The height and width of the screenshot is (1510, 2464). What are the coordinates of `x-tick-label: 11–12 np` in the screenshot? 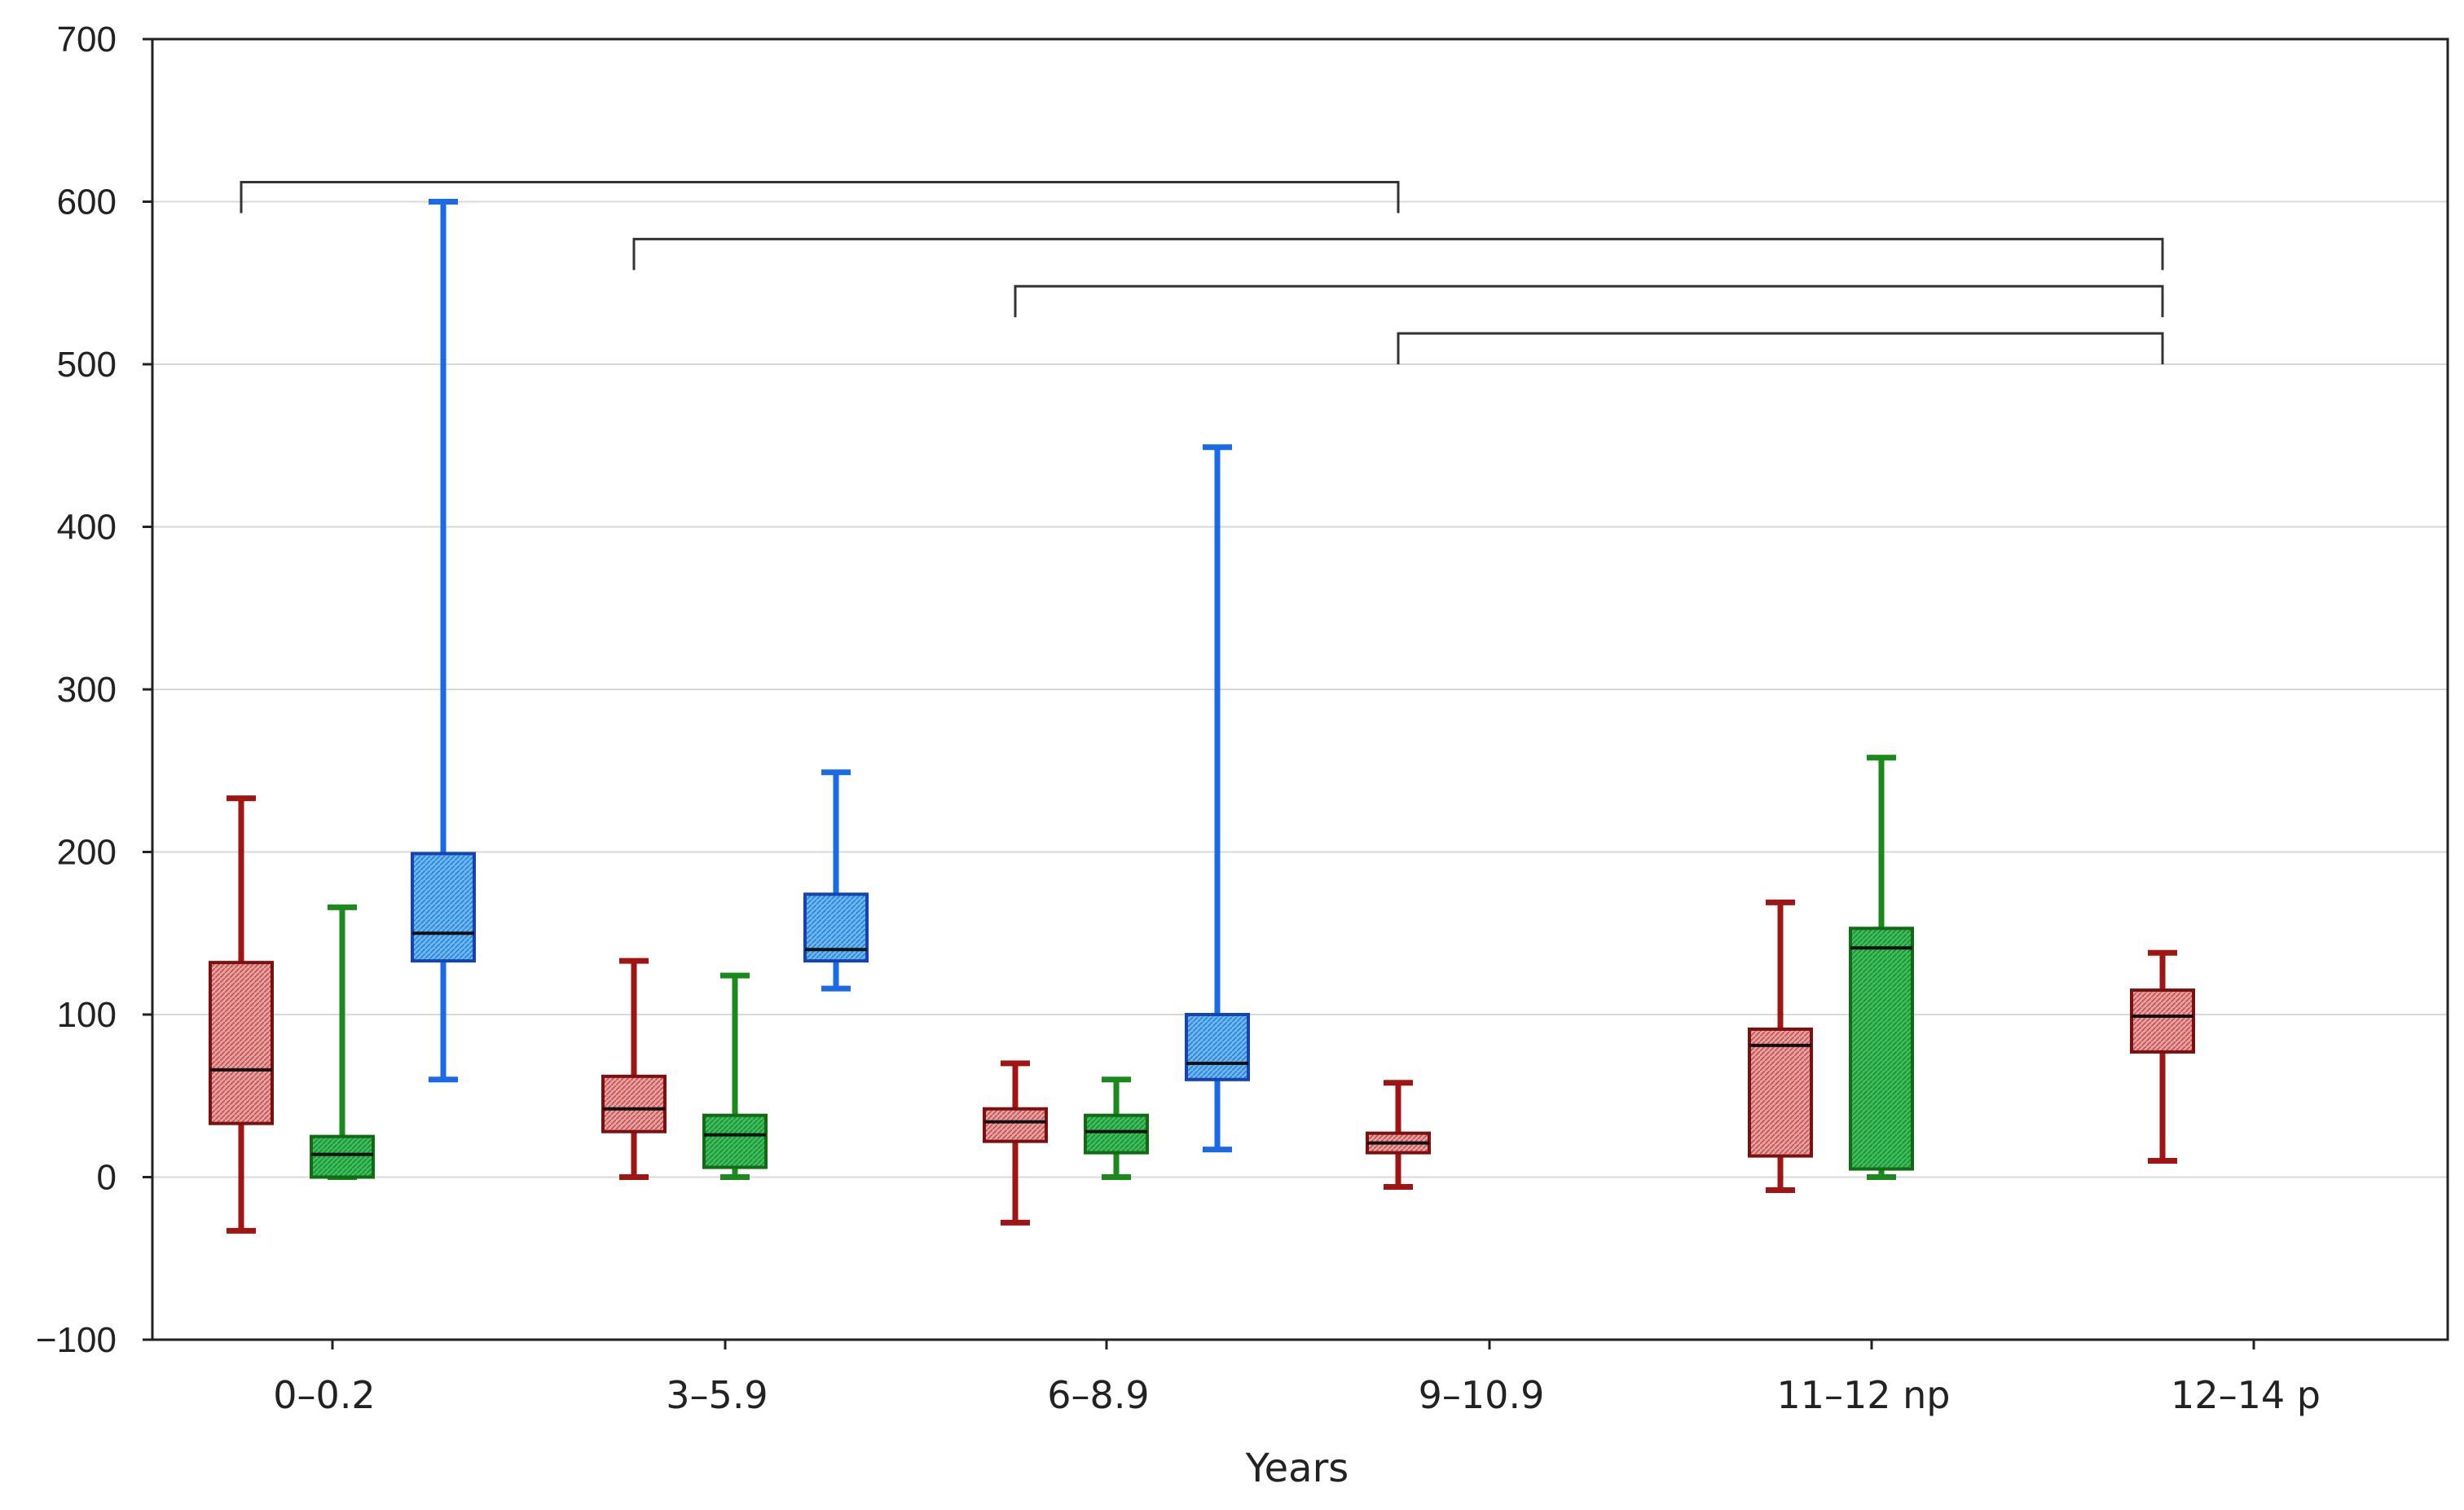 It's located at (1863, 1395).